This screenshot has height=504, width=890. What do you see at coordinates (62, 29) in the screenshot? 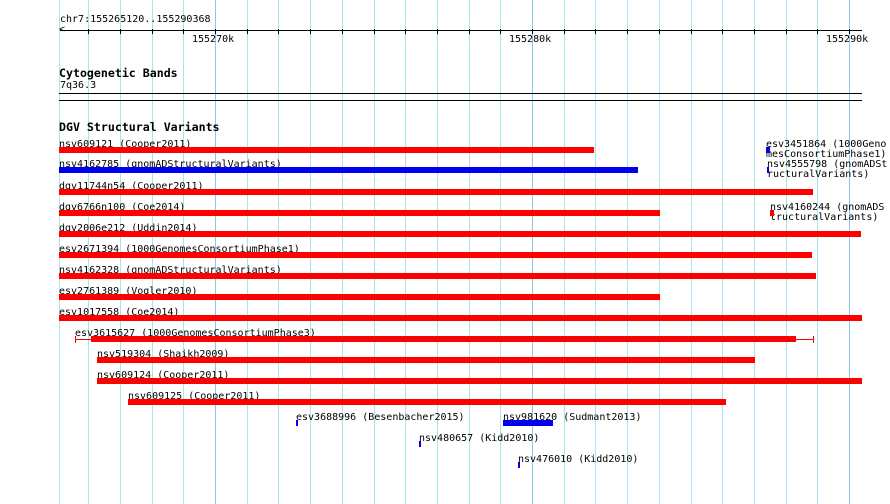
I see `scroll-left-arrow-icon: <` at bounding box center [62, 29].